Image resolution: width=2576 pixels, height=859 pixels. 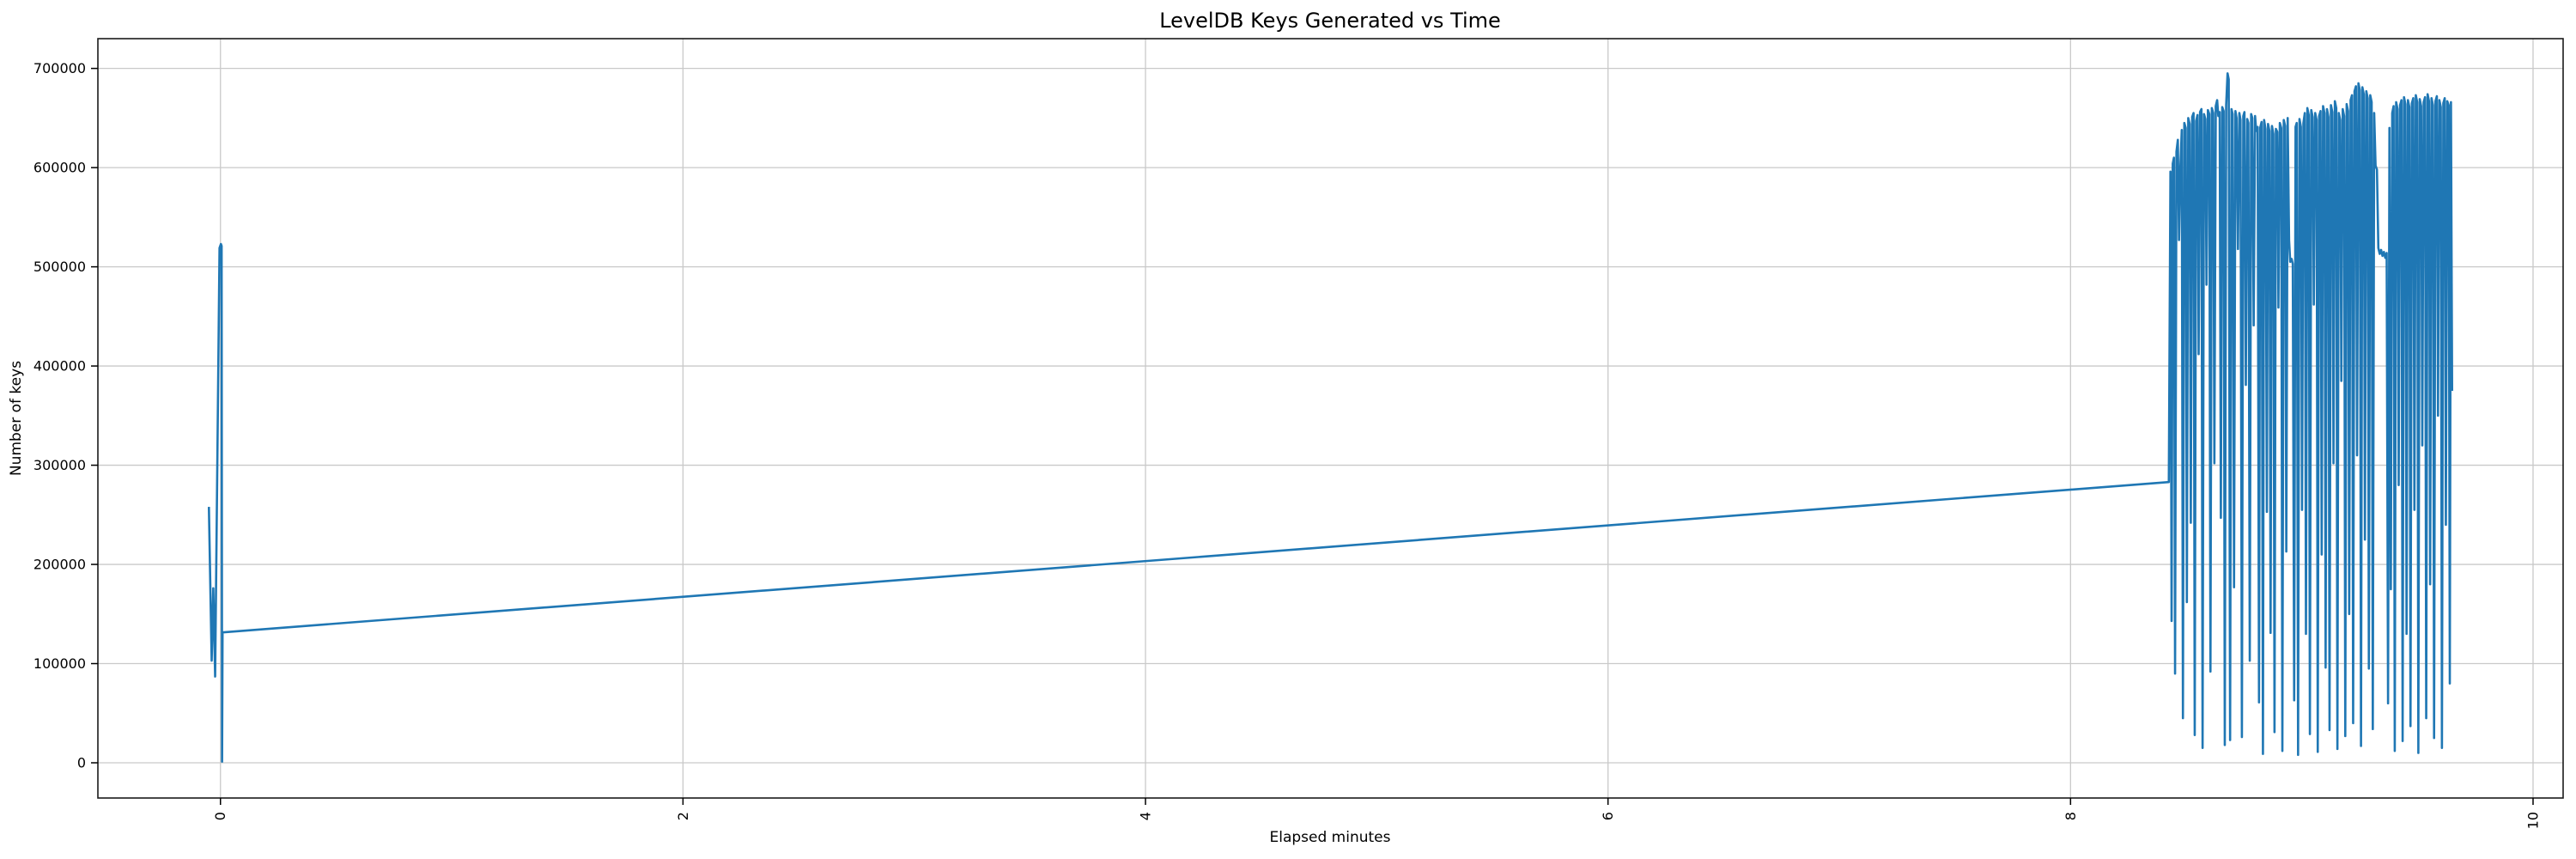 What do you see at coordinates (59, 565) in the screenshot?
I see `y-tick-label: 200000` at bounding box center [59, 565].